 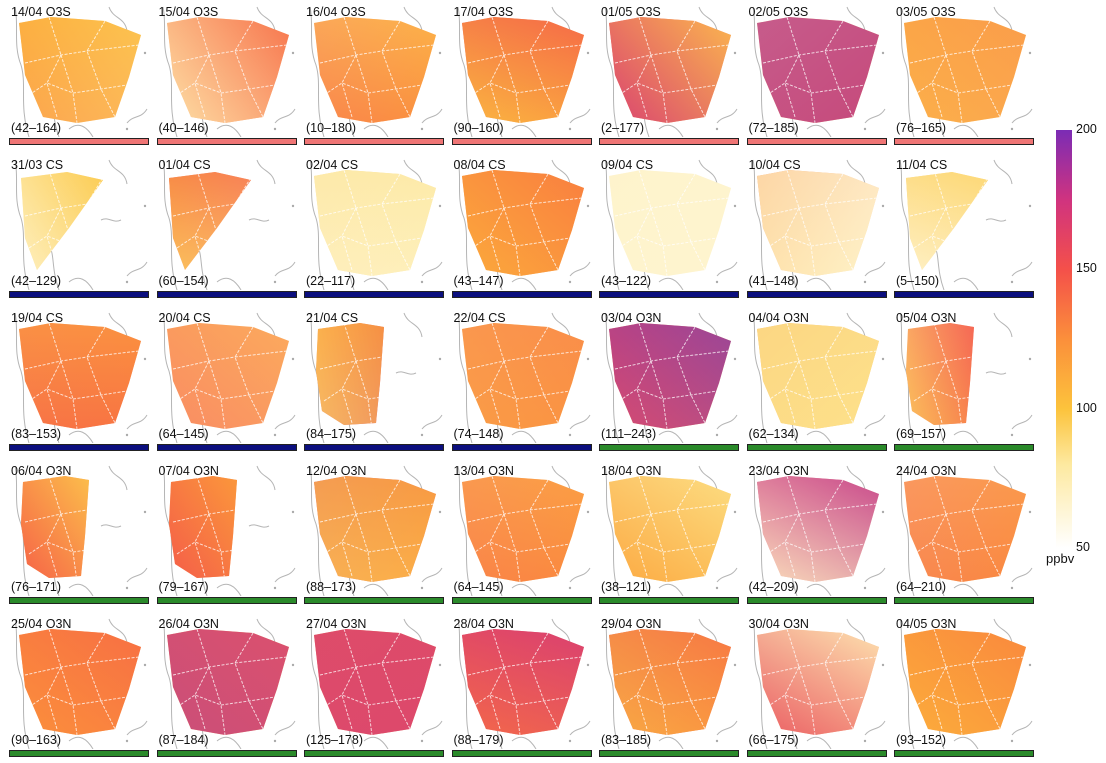 I want to click on heatmap-panel: 23/04 O3N (42–209), so click(x=816, y=537).